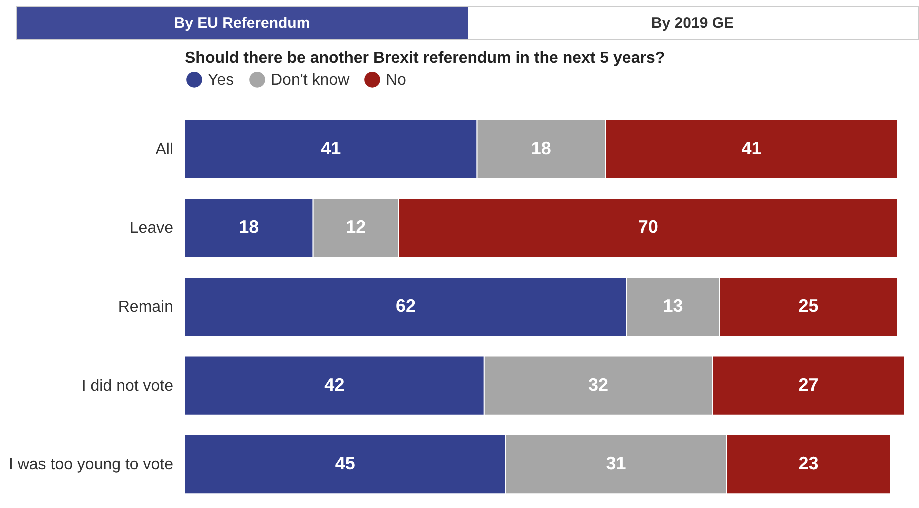  I want to click on data-label: 27, so click(808, 384).